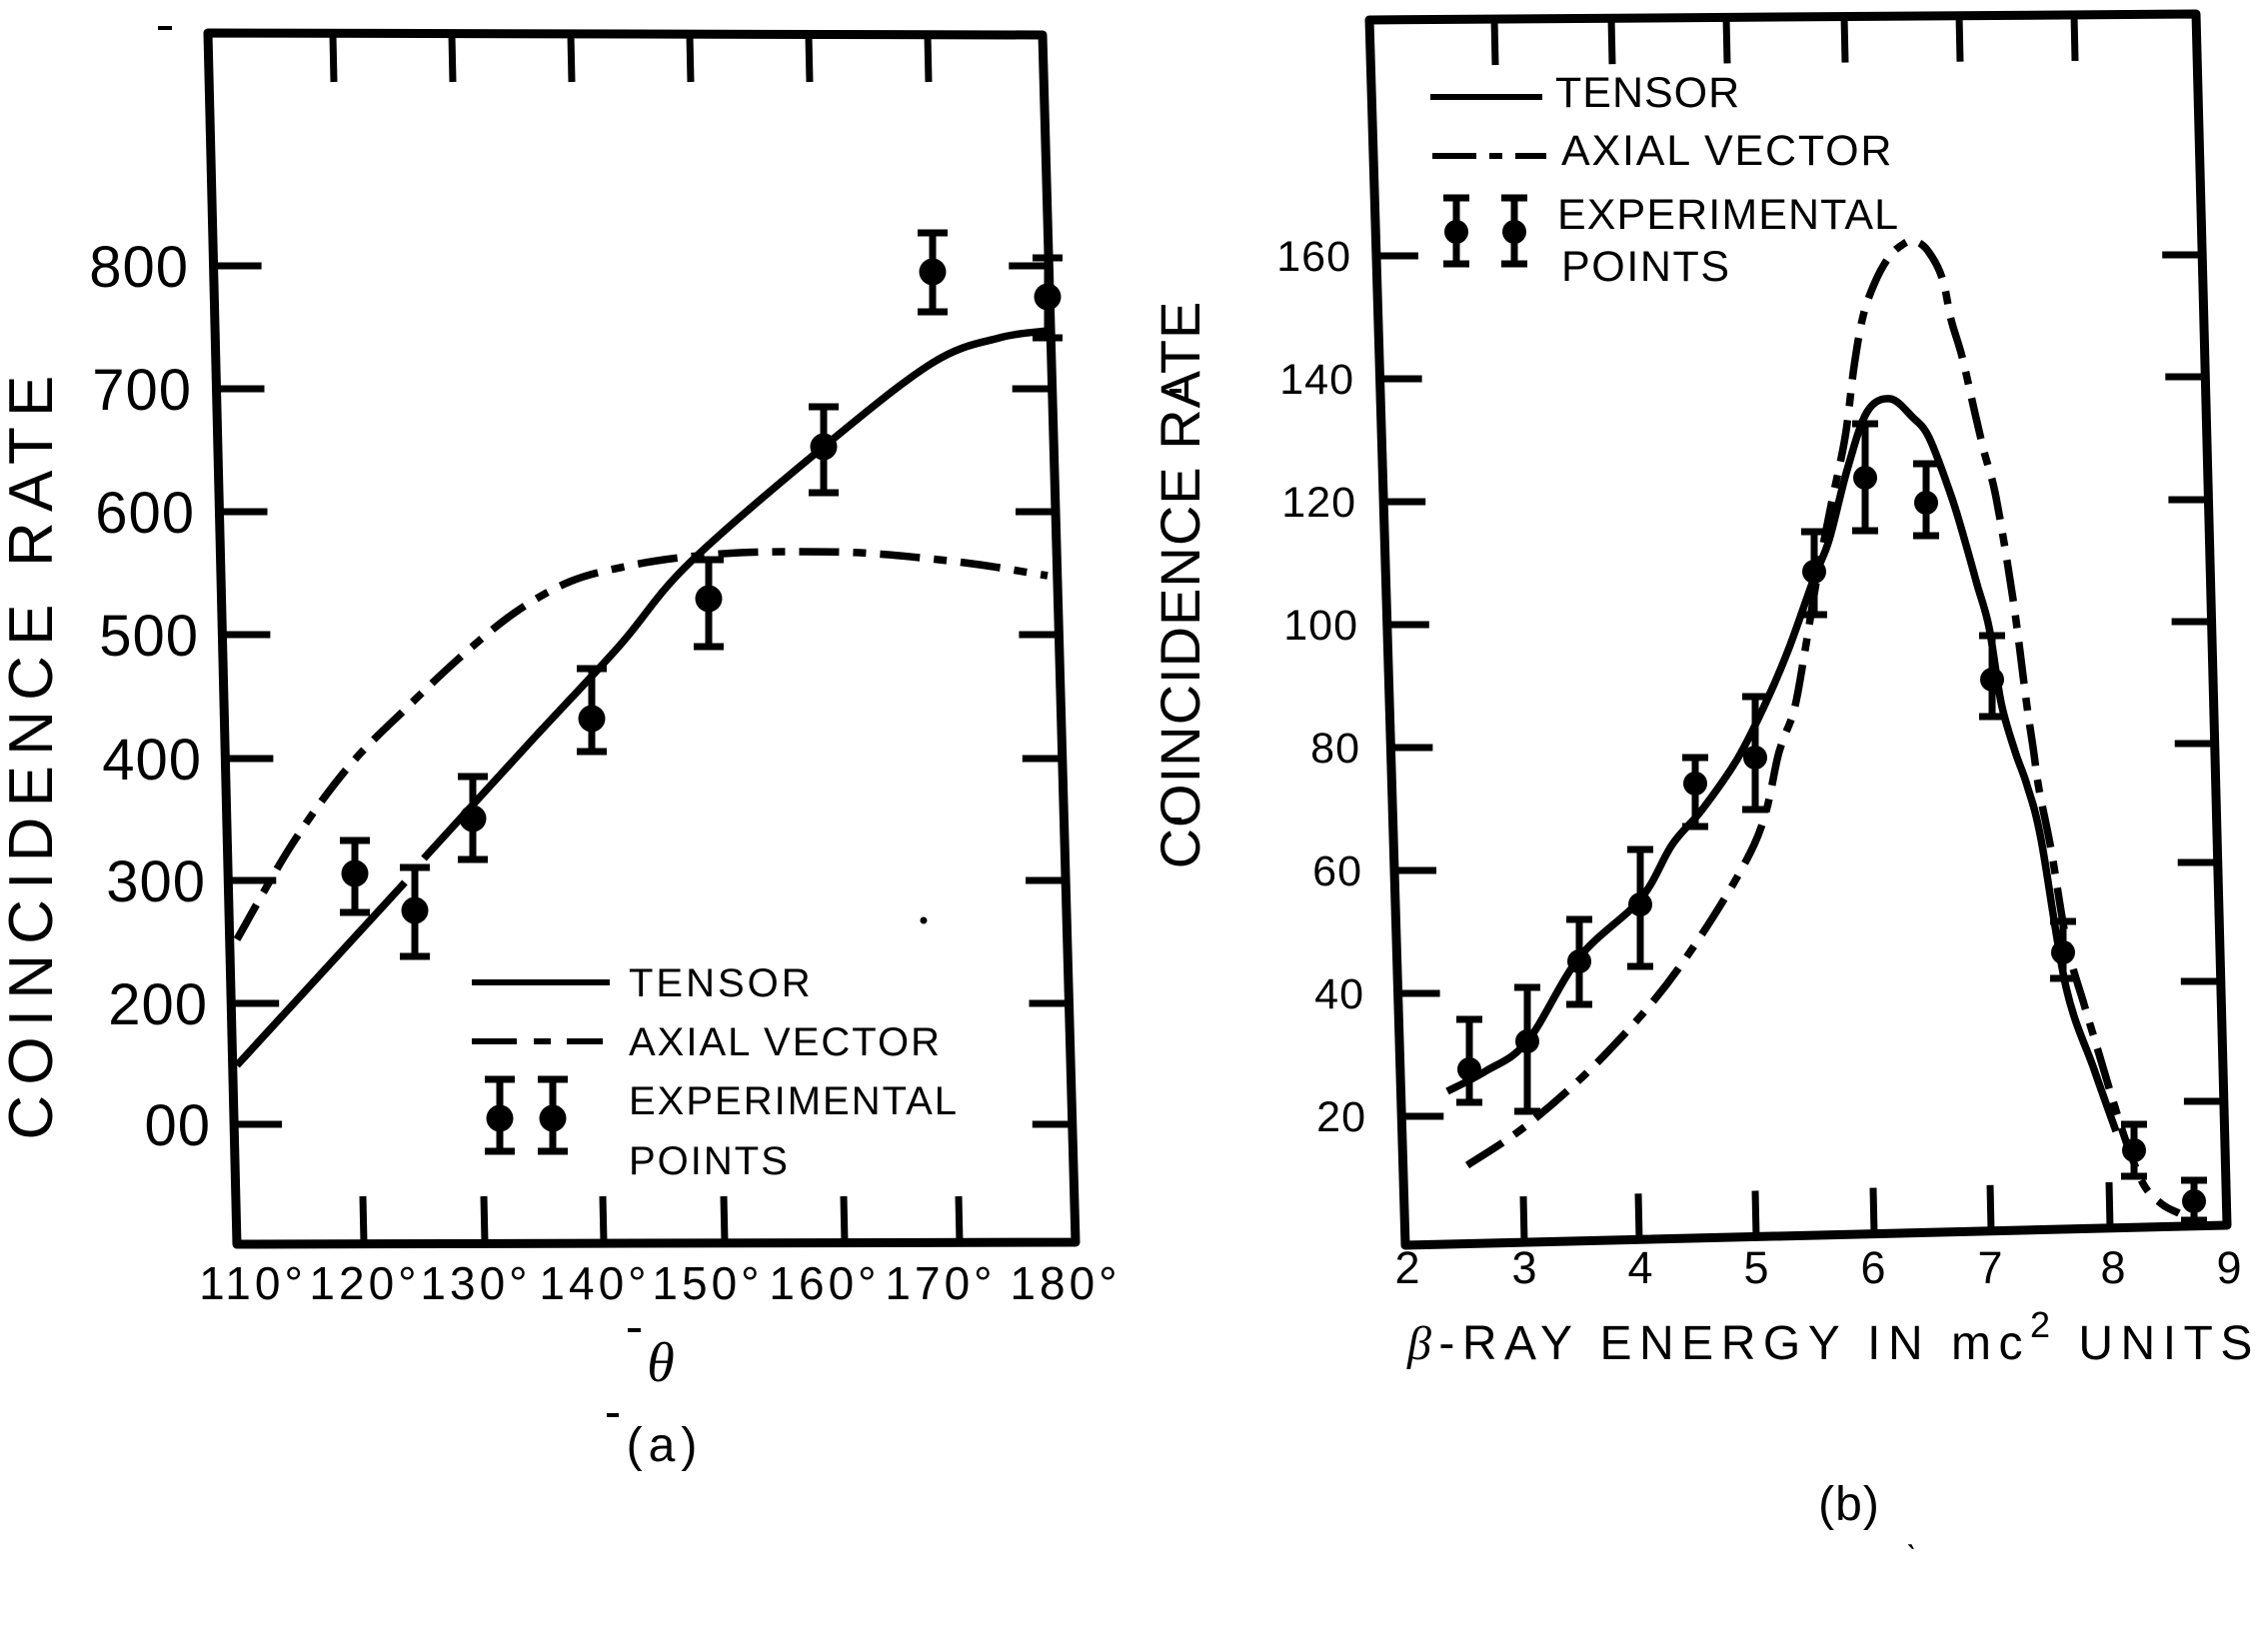 Image resolution: width=2259 pixels, height=1652 pixels. I want to click on svg-text: 200, so click(158, 1004).